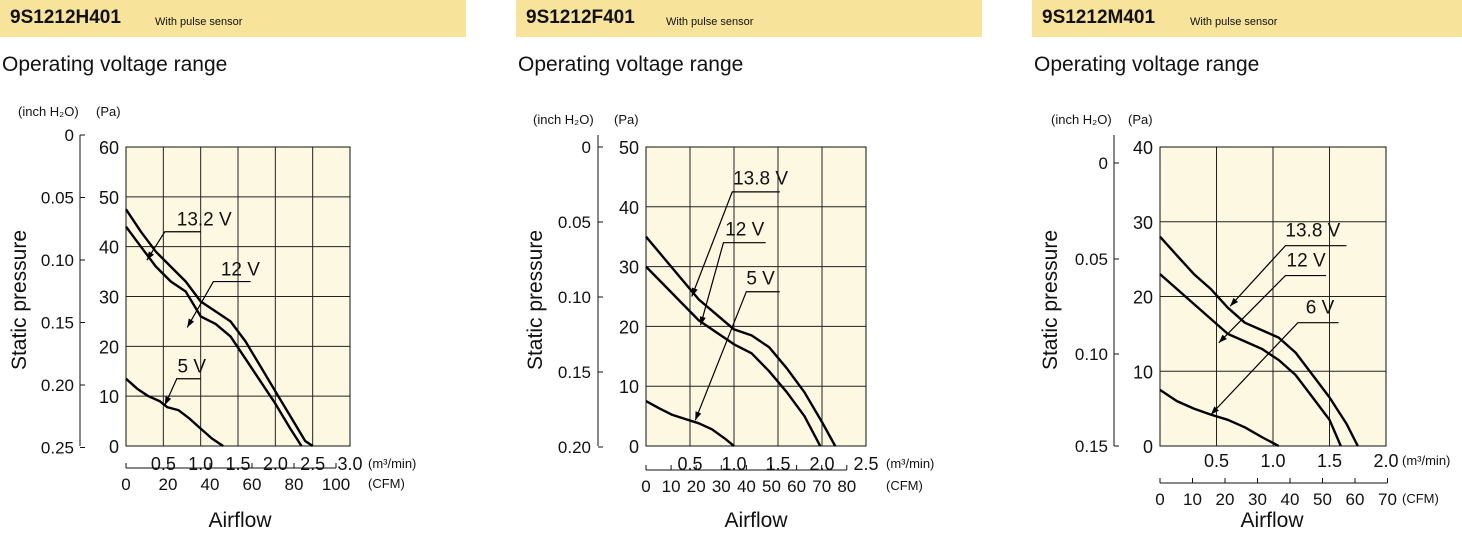  What do you see at coordinates (756, 520) in the screenshot?
I see `x-axis-title: Airflow` at bounding box center [756, 520].